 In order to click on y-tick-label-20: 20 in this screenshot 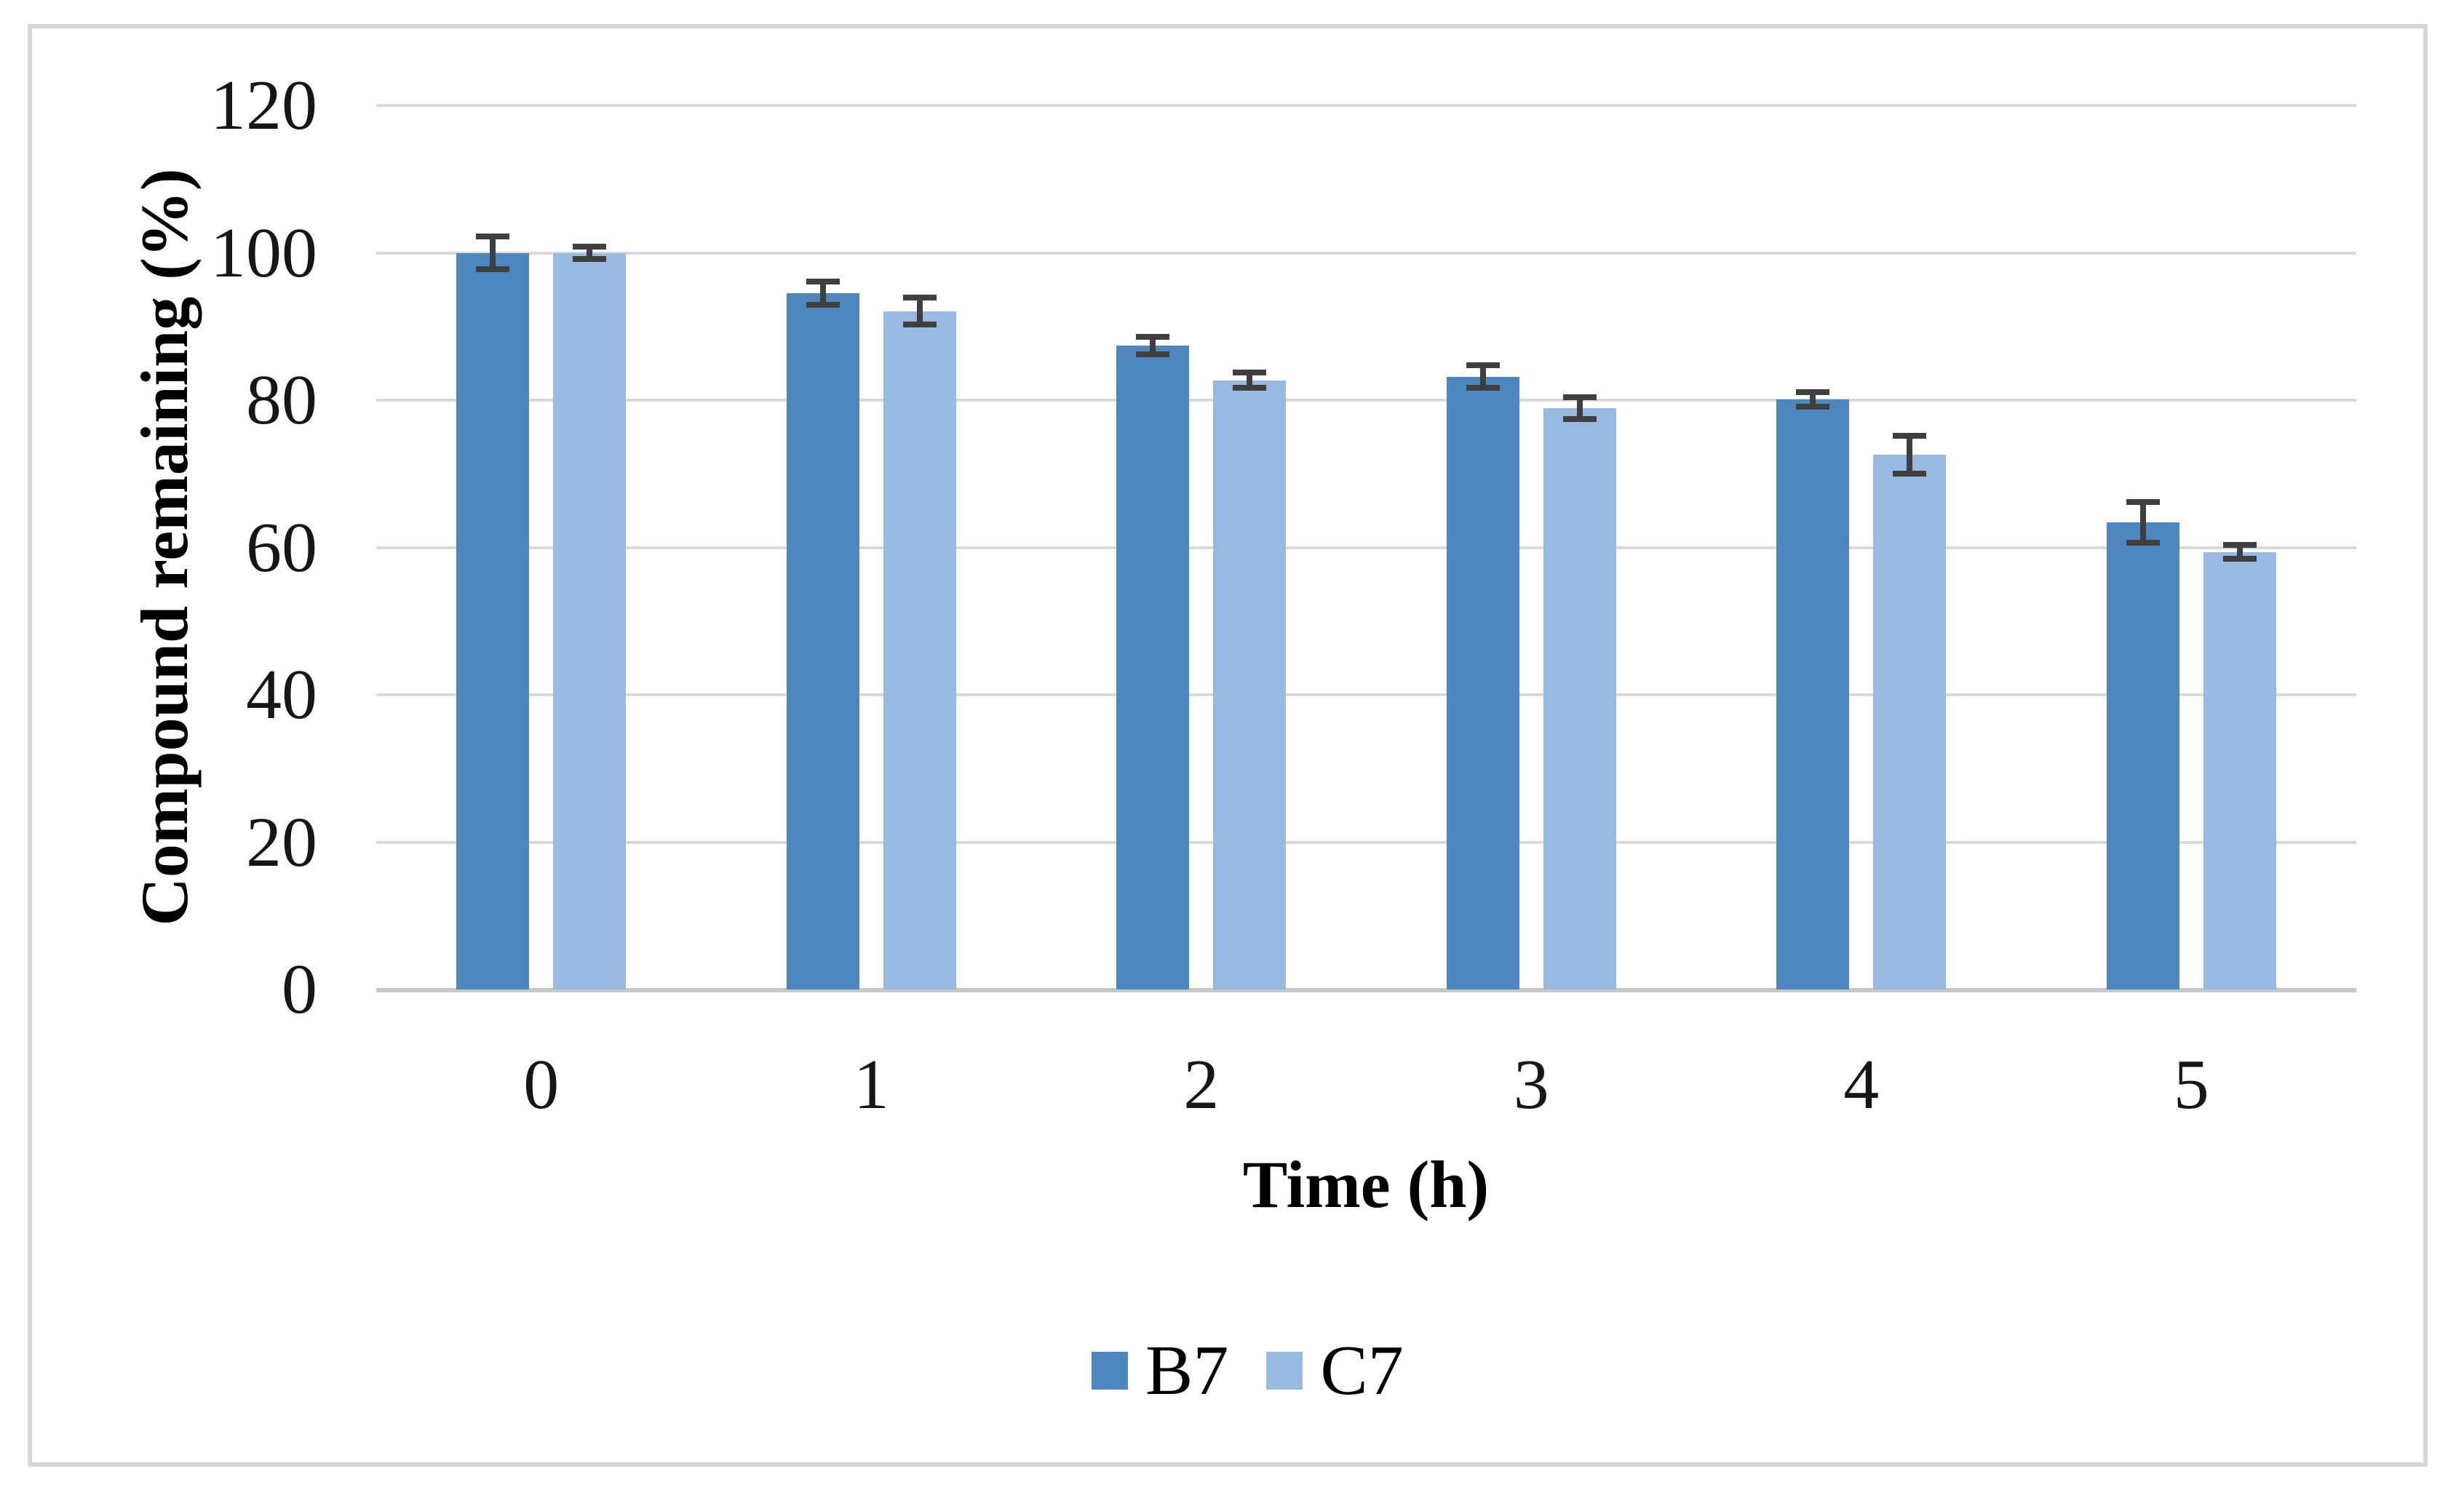, I will do `click(281, 842)`.